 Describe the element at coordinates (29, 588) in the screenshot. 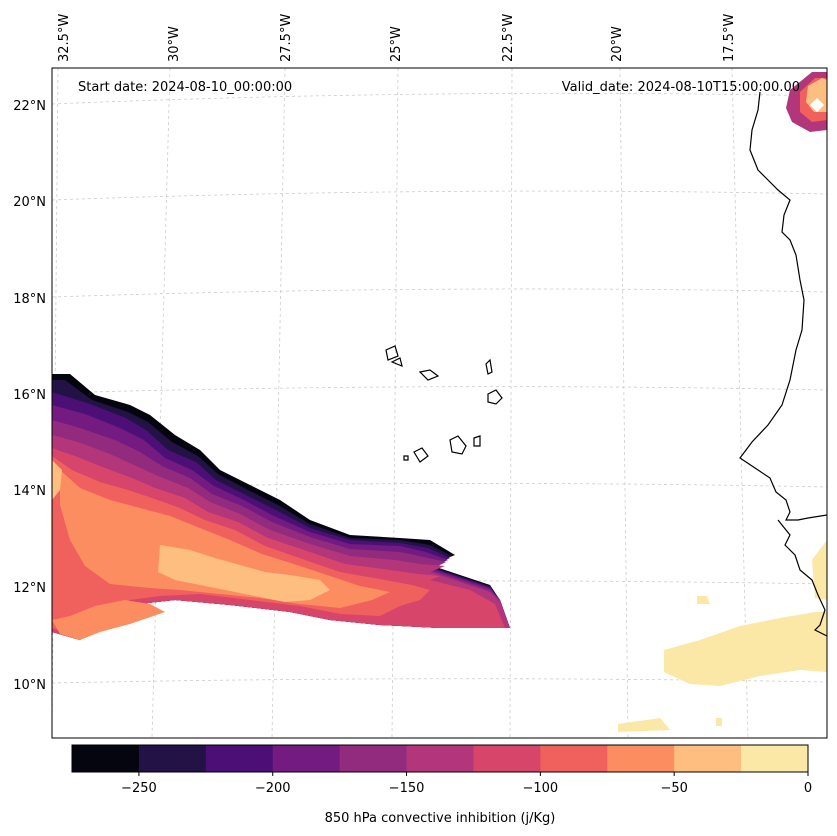

I see `lat-label: 12°N` at that location.